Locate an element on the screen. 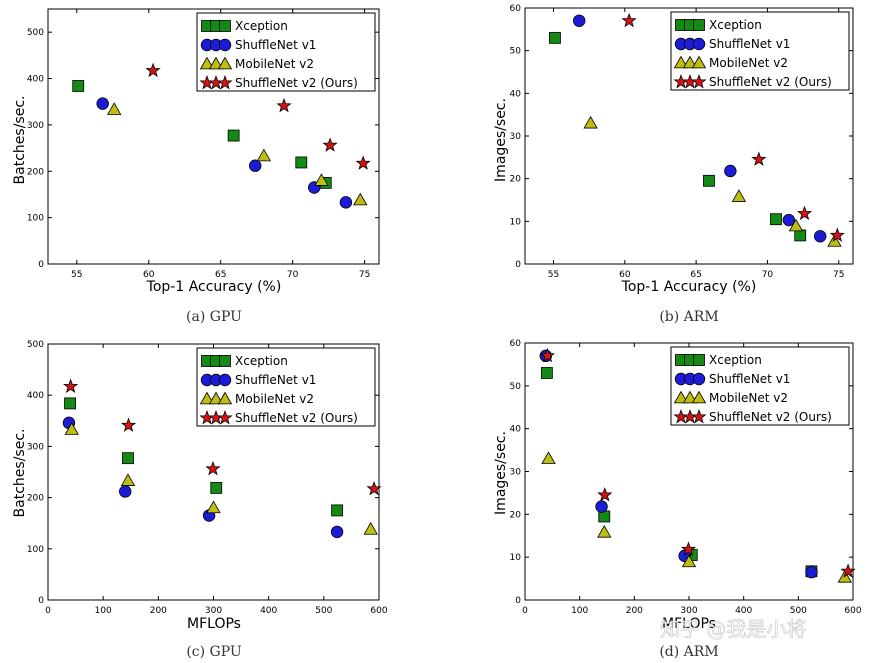 Image resolution: width=871 pixels, height=663 pixels. panel-d-legend-label: Xception is located at coordinates (735, 360).